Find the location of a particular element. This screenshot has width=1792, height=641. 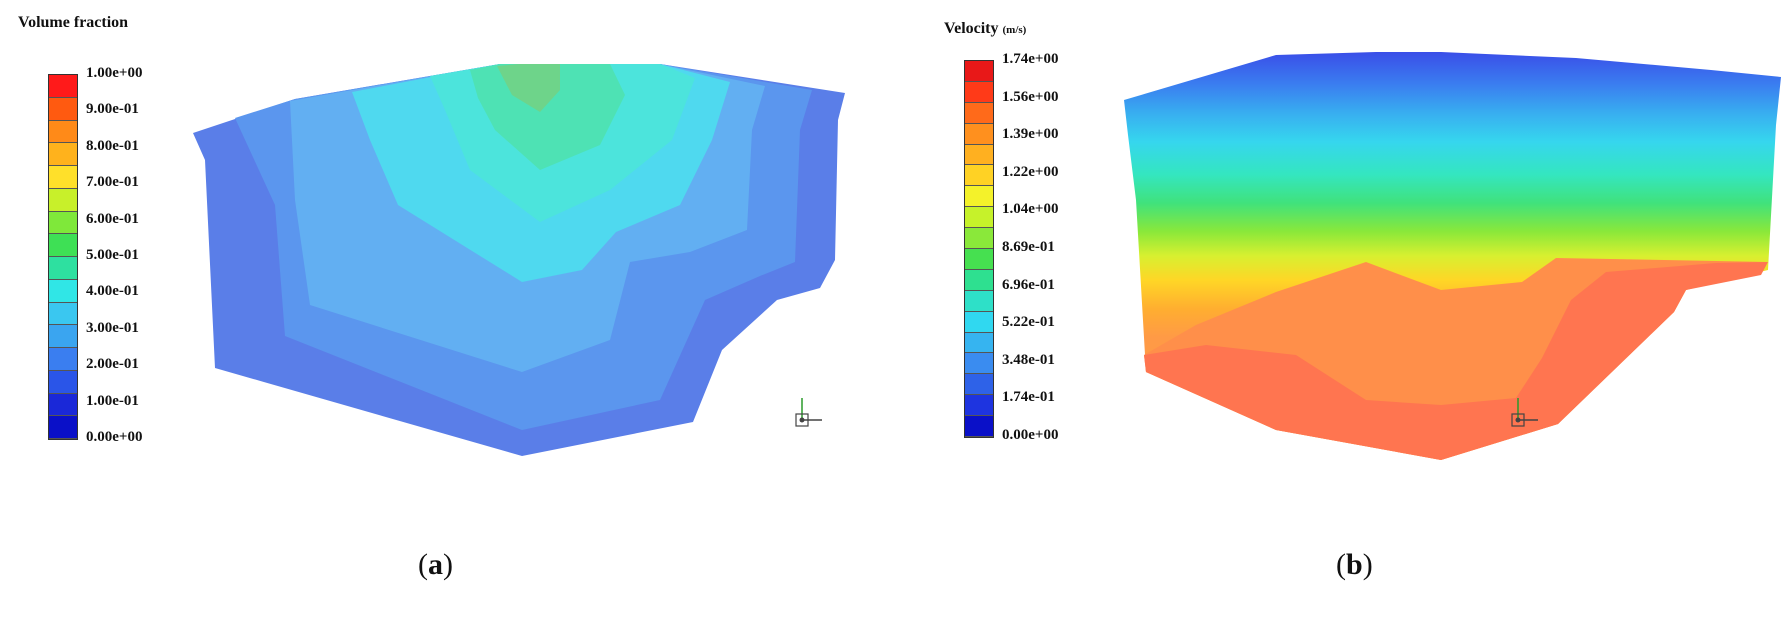

colorbar-tick-label: 1.04e+00 is located at coordinates (1030, 209).